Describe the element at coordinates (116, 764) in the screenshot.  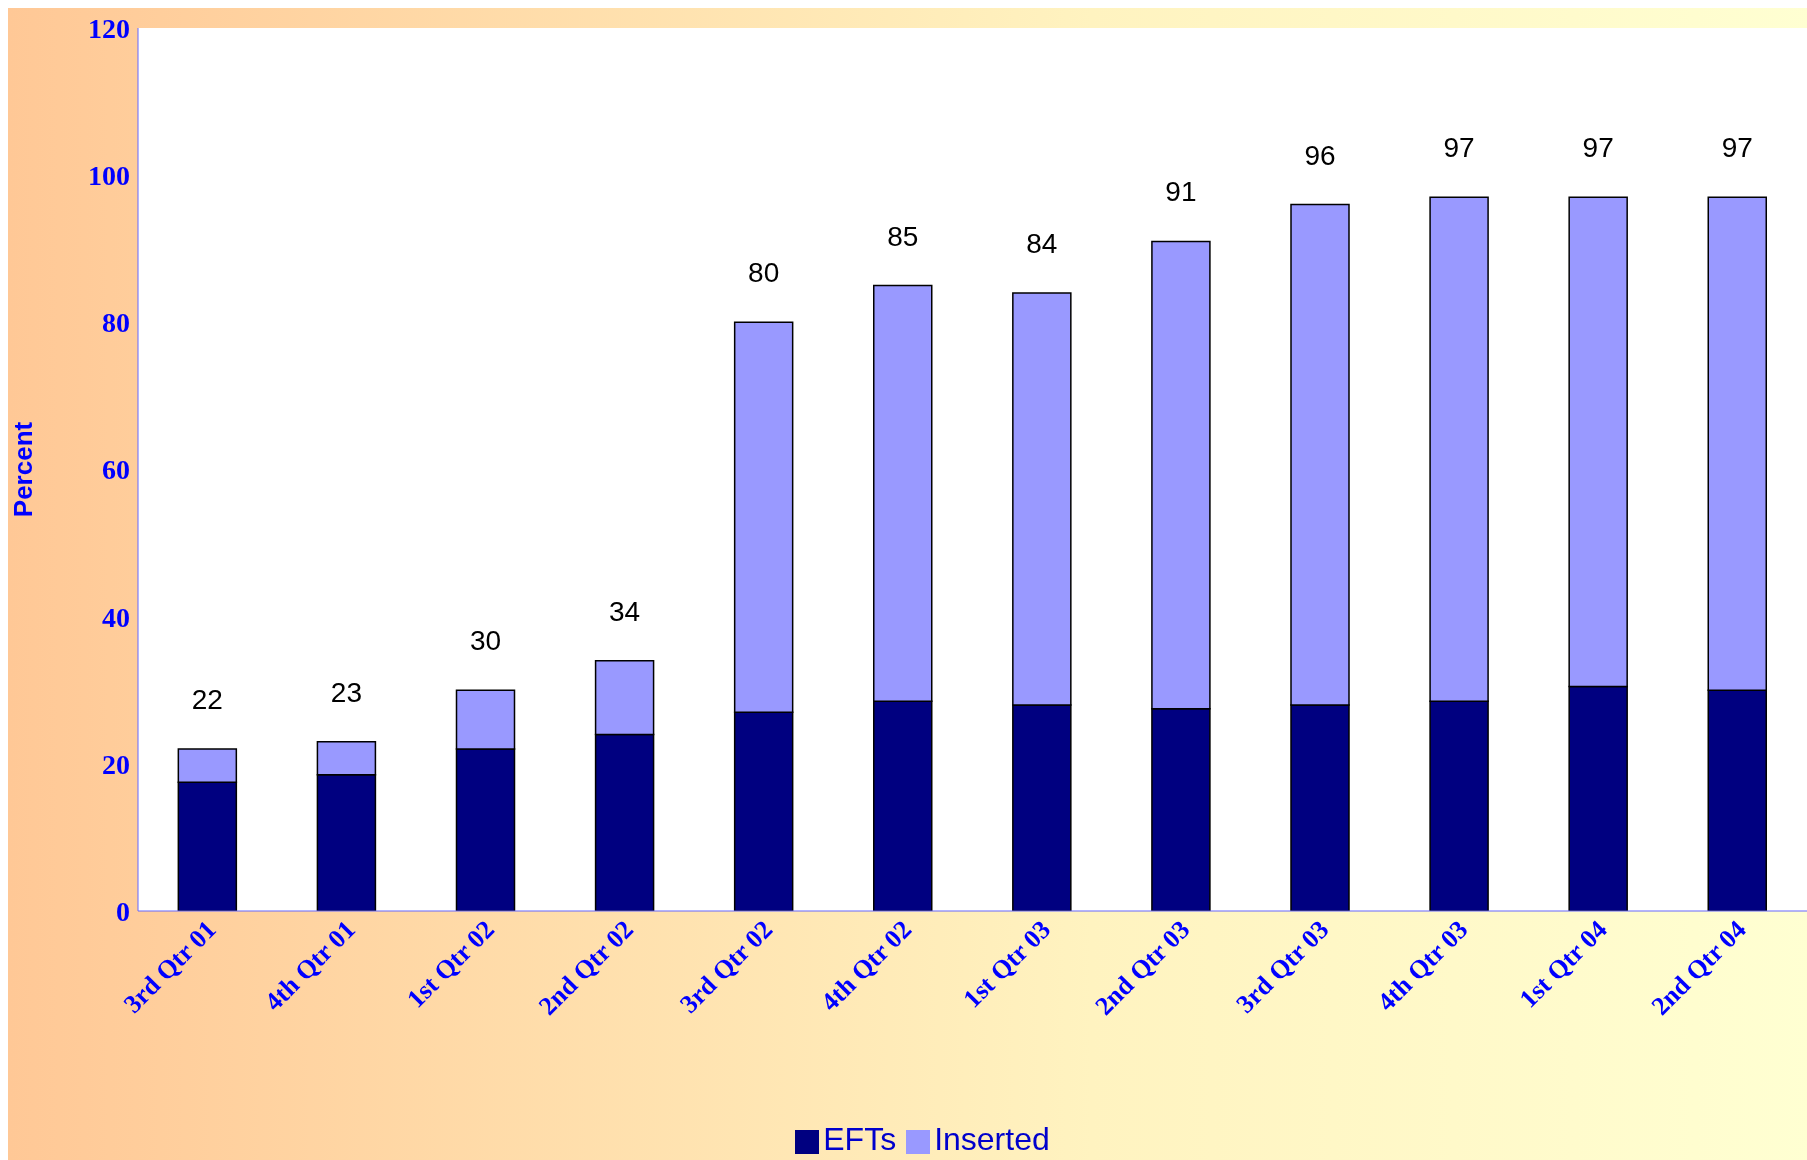
I see `y-tick-label: 20` at that location.